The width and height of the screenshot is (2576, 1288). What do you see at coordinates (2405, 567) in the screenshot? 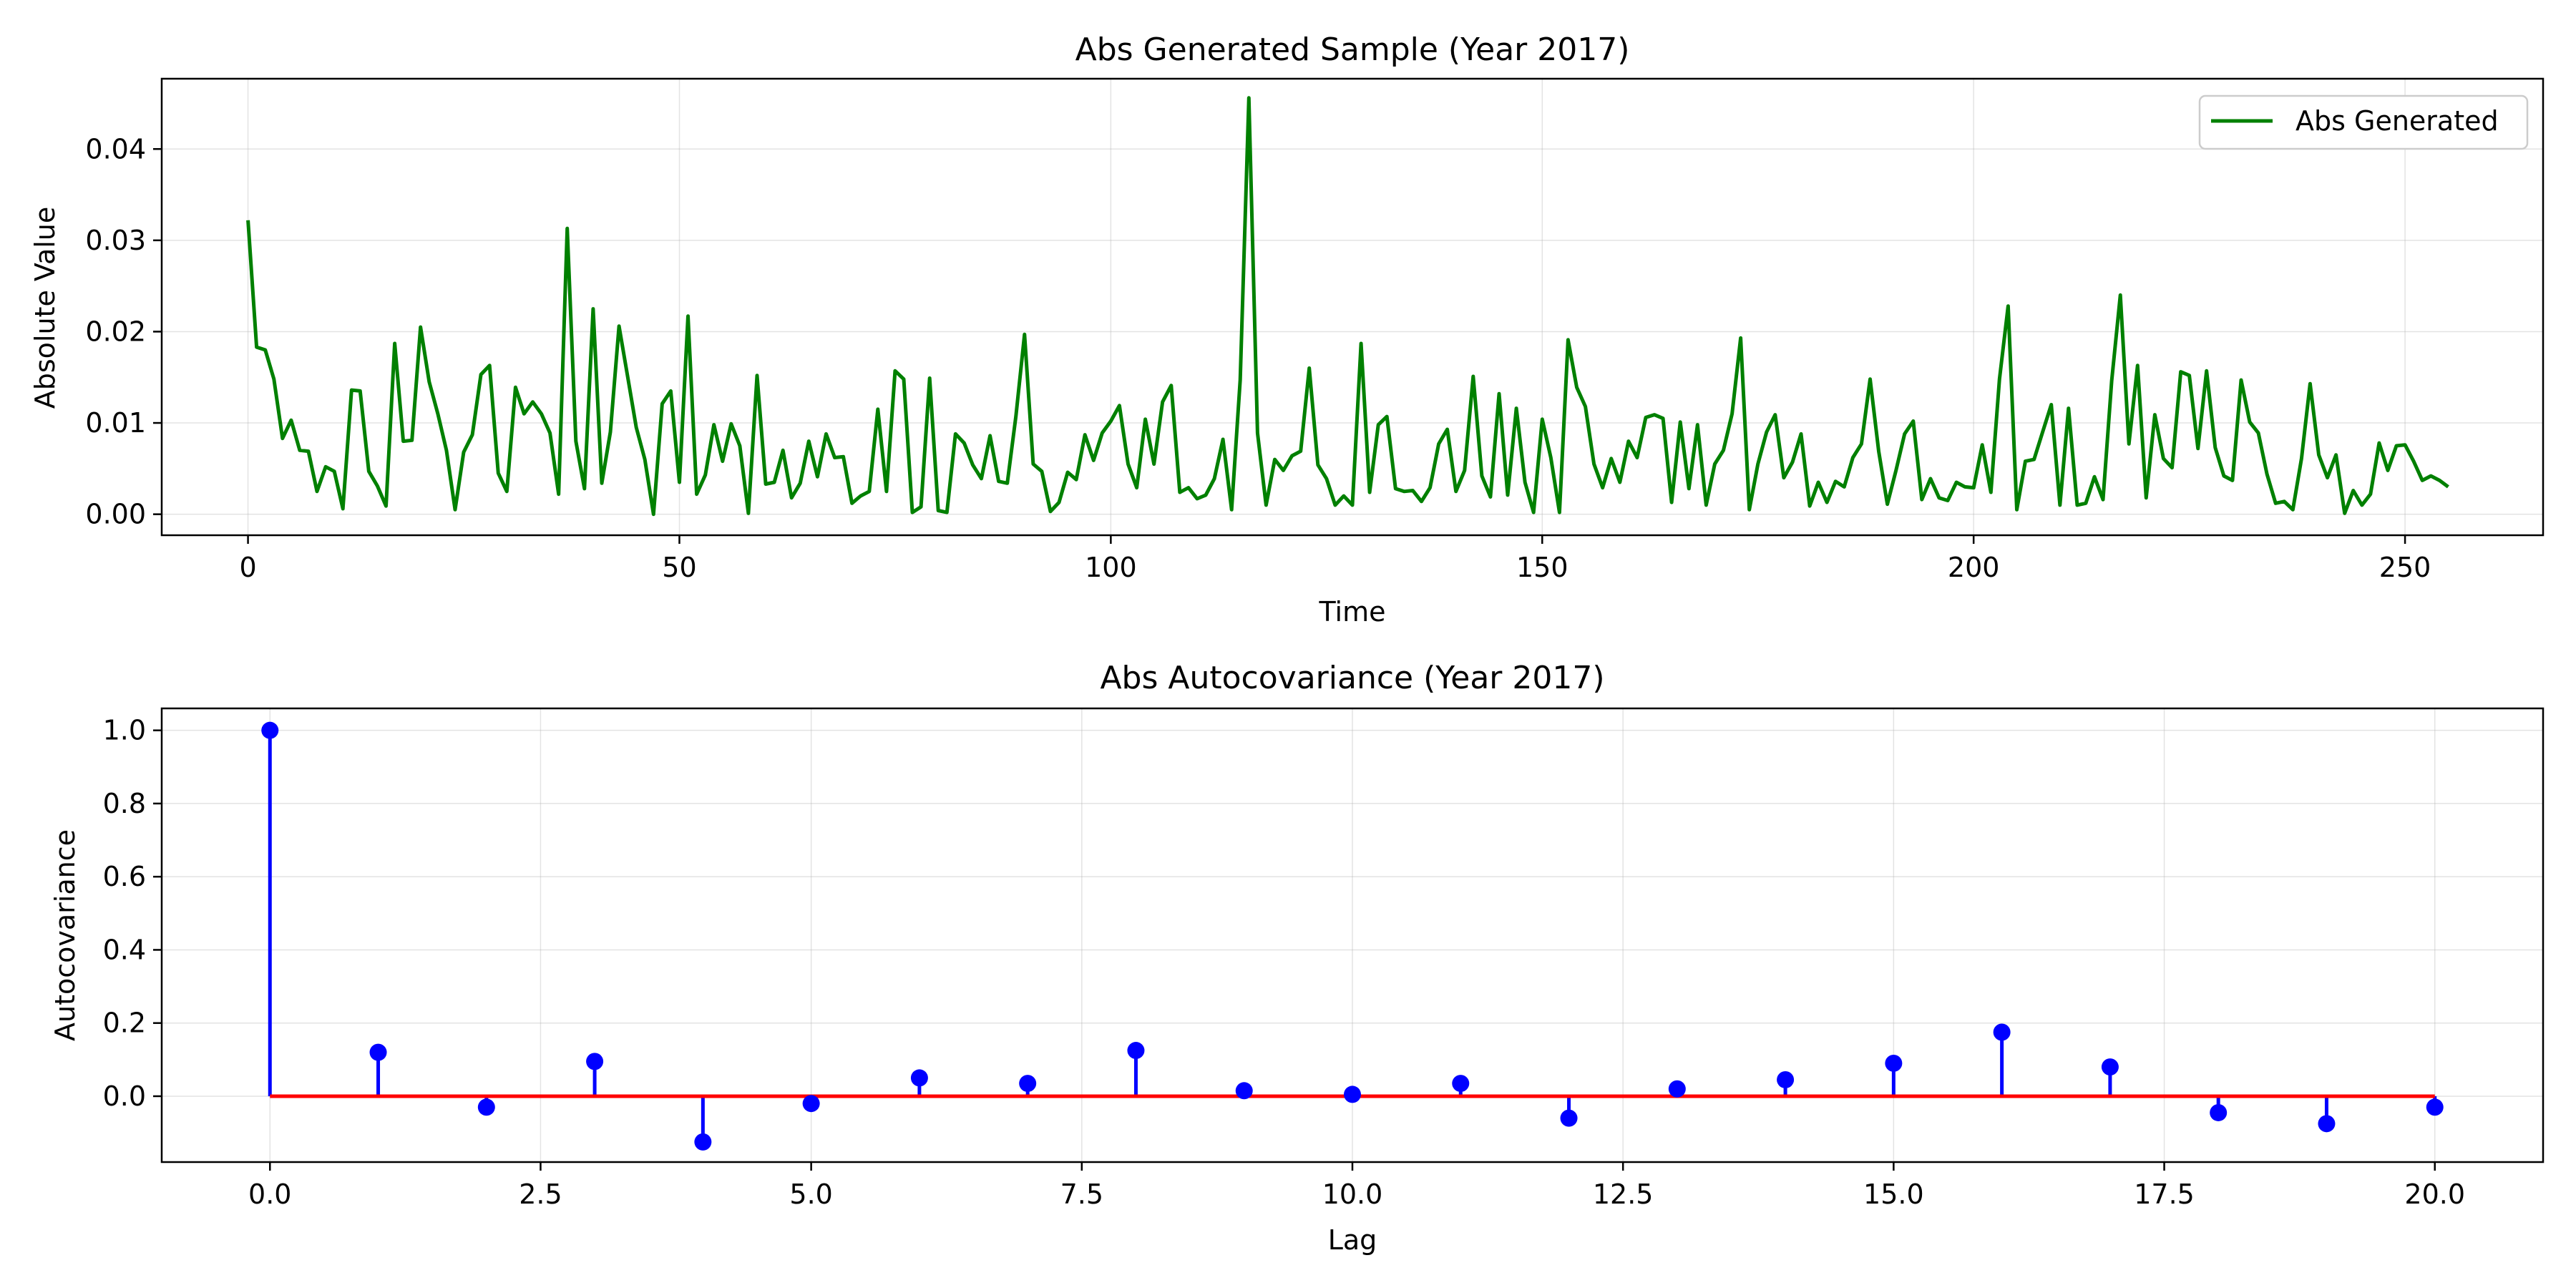
I see `x-tick-label: 250` at bounding box center [2405, 567].